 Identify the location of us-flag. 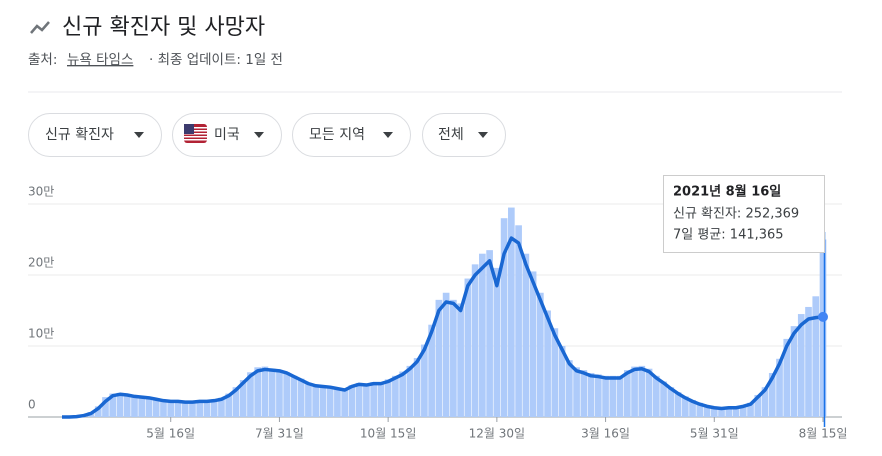
(195, 133).